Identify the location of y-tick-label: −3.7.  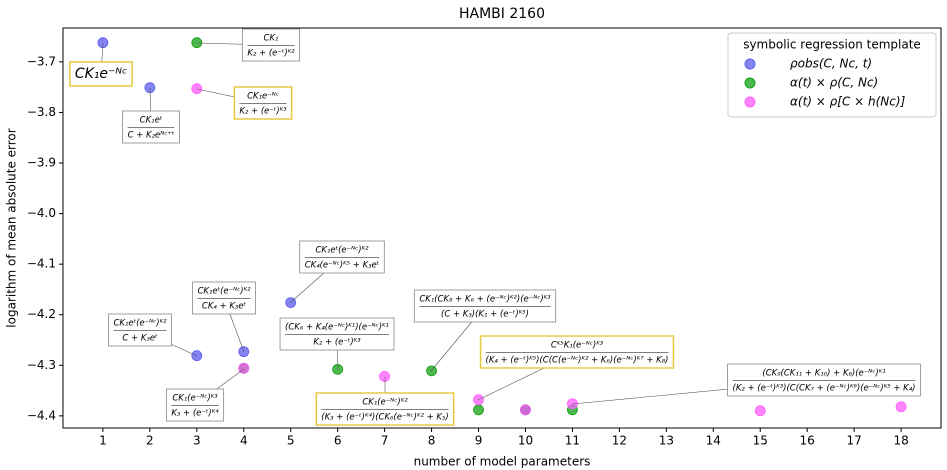
(41, 61).